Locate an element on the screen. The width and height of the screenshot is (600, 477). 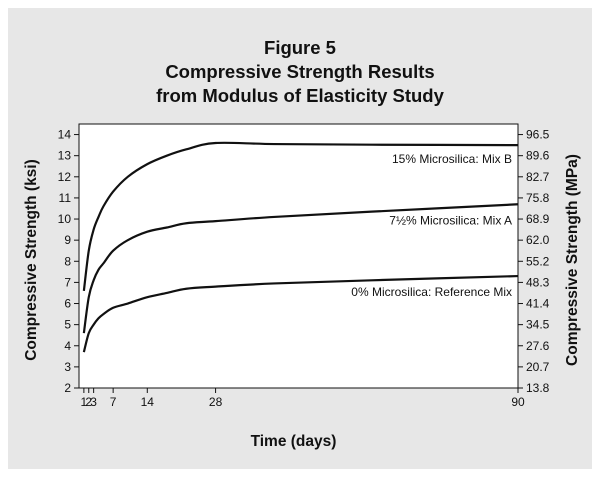
x-axis: 123 7 14 28 90 is located at coordinates (303, 398).